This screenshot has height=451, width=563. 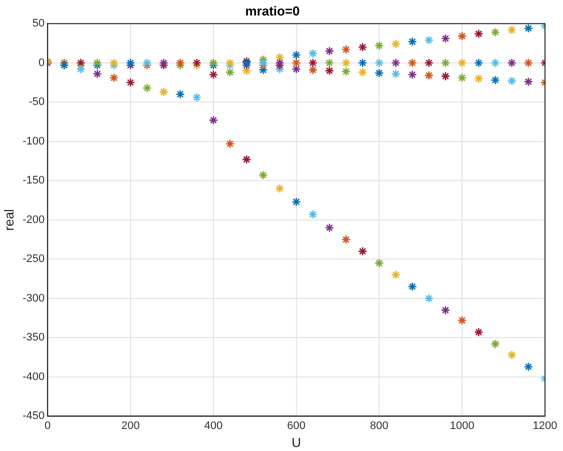 What do you see at coordinates (33, 338) in the screenshot?
I see `y-tick-label: -350` at bounding box center [33, 338].